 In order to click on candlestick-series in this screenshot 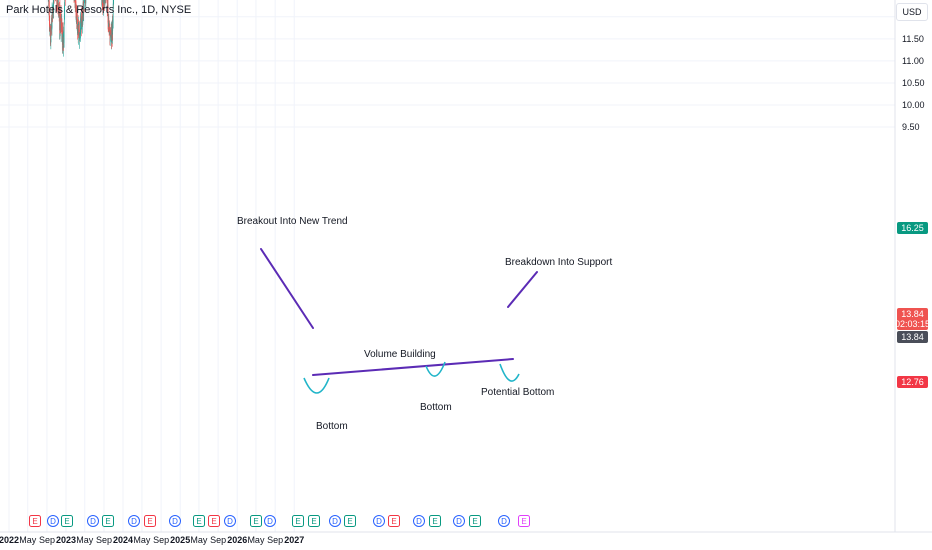, I will do `click(81, 28)`.